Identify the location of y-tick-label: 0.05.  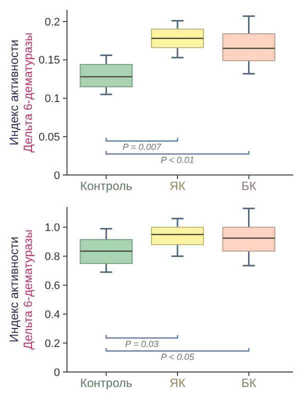
(49, 137).